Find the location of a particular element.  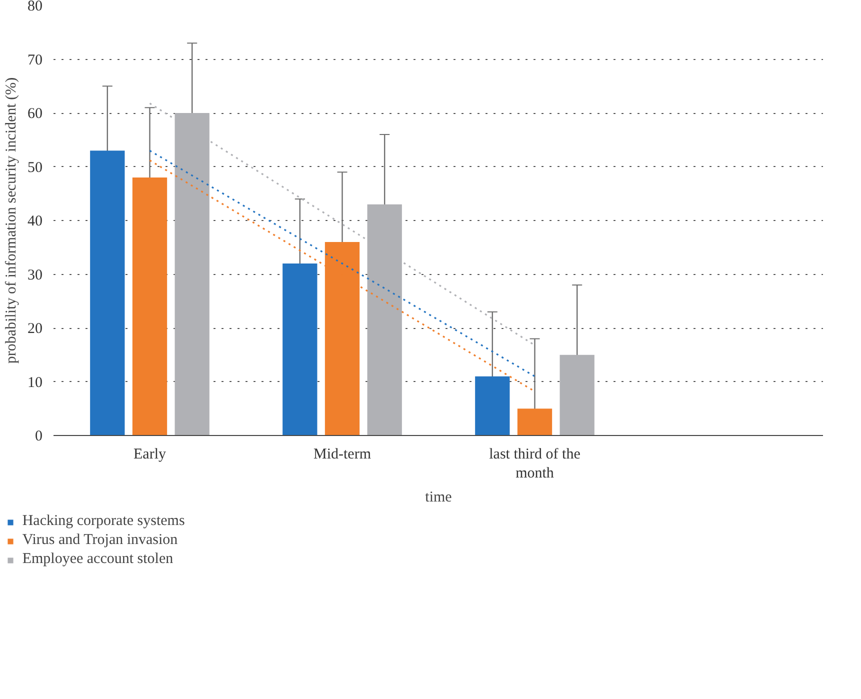

y-tick-label: 0 is located at coordinates (38, 436).